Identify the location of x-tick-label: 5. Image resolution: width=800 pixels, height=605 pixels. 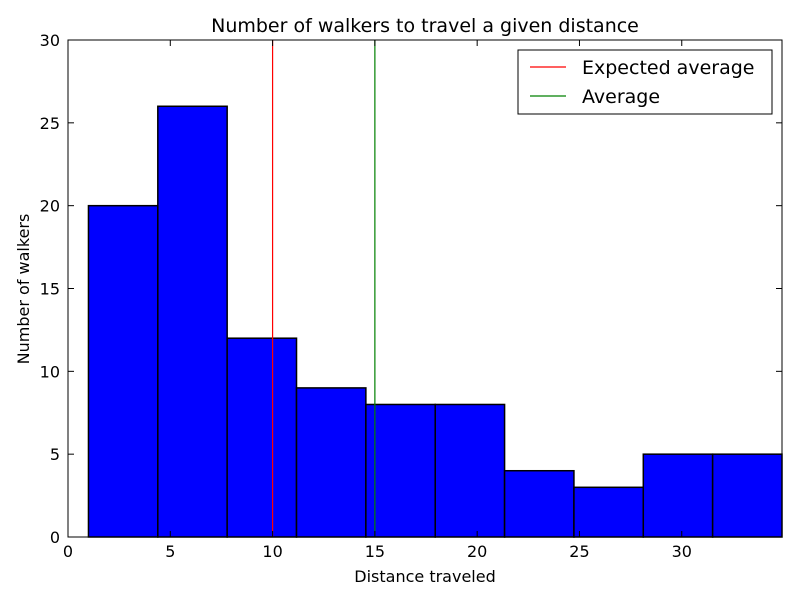
(170, 551).